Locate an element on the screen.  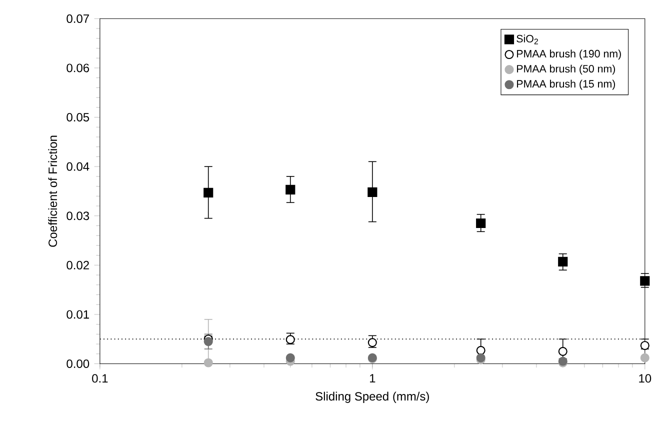
y-axis-title: Coefficient of Friction is located at coordinates (53, 191).